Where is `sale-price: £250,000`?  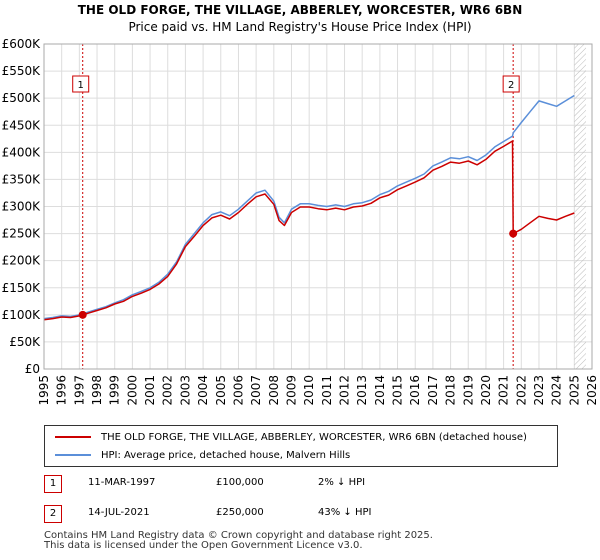 sale-price: £250,000 is located at coordinates (240, 512).